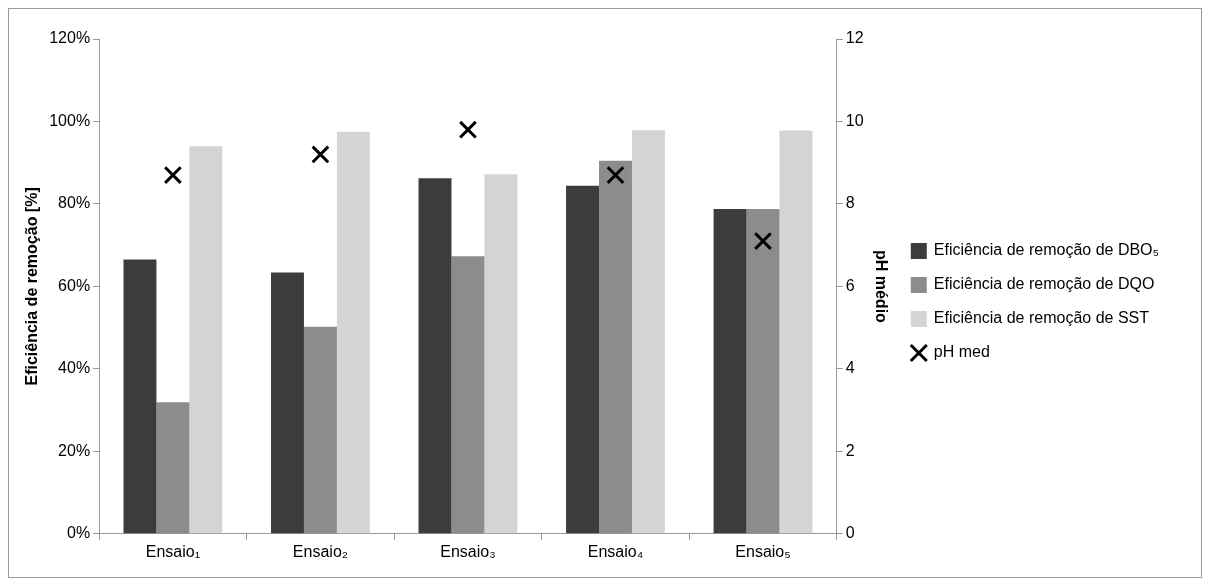 This screenshot has height=588, width=1212. Describe the element at coordinates (850, 203) in the screenshot. I see `y2-tick-label: 8` at that location.